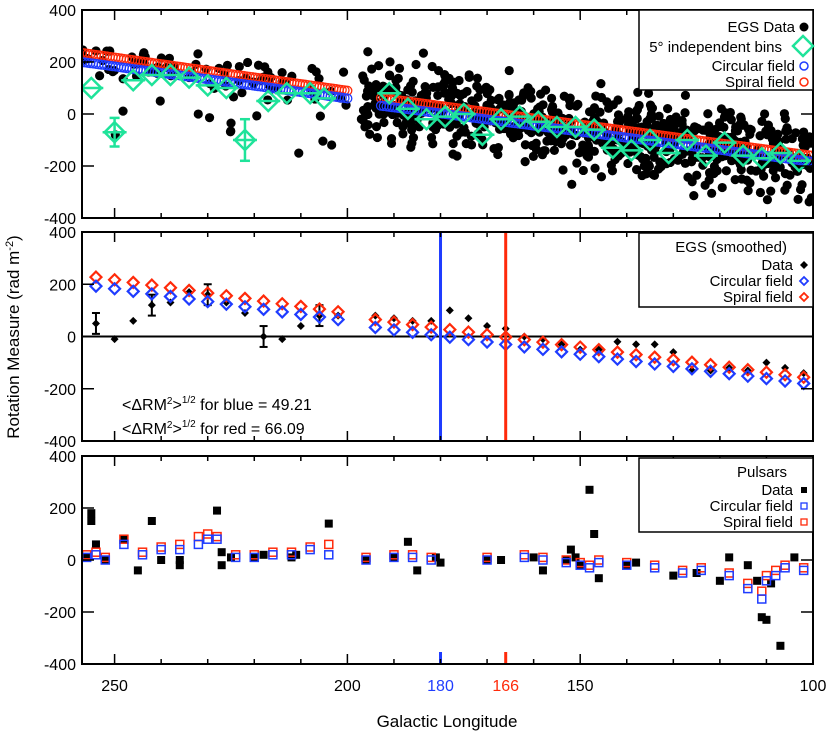 The image size is (830, 741). Describe the element at coordinates (580, 686) in the screenshot. I see `x-tick-label: 150` at that location.